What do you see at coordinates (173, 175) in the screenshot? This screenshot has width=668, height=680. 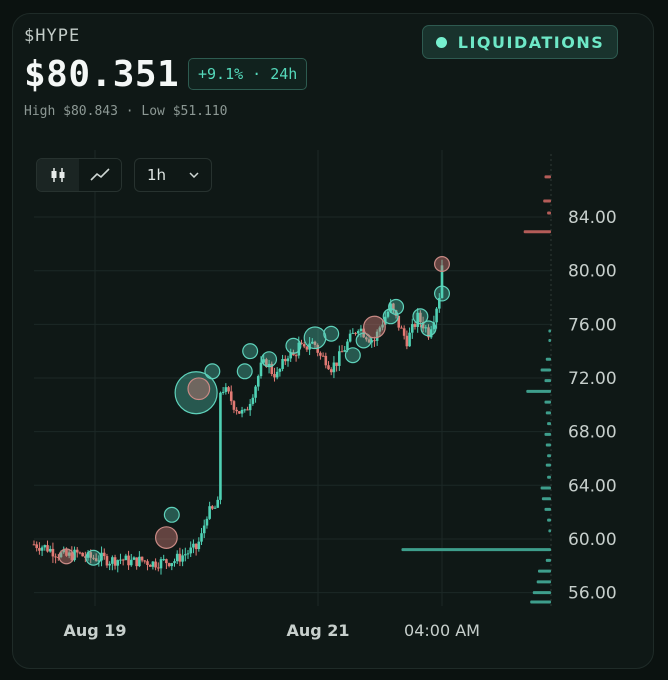 I see `interval-dropdown: 1h` at bounding box center [173, 175].